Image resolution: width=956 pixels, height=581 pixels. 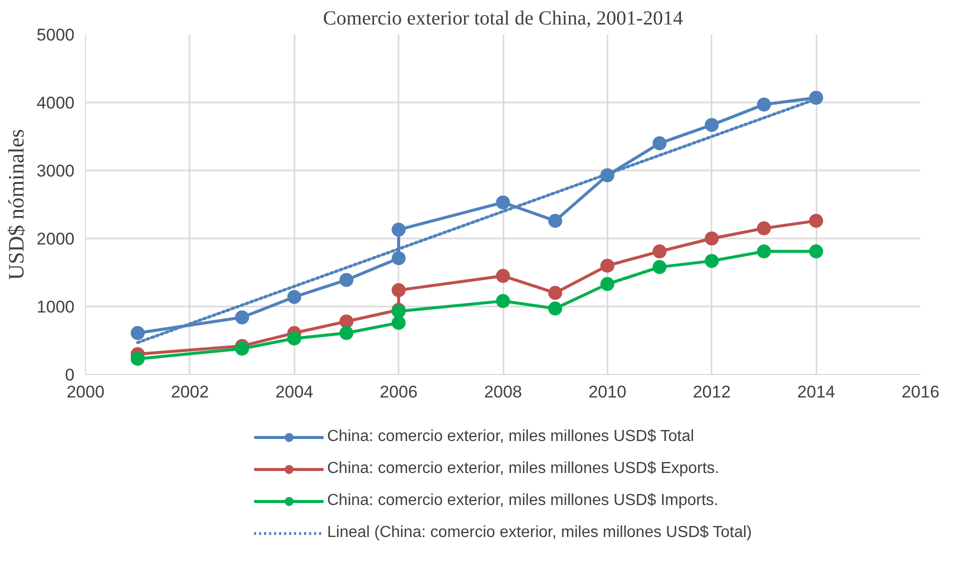 What do you see at coordinates (522, 501) in the screenshot?
I see `legend-label: China: comercio exterior, miles millones USD$ Imports.` at bounding box center [522, 501].